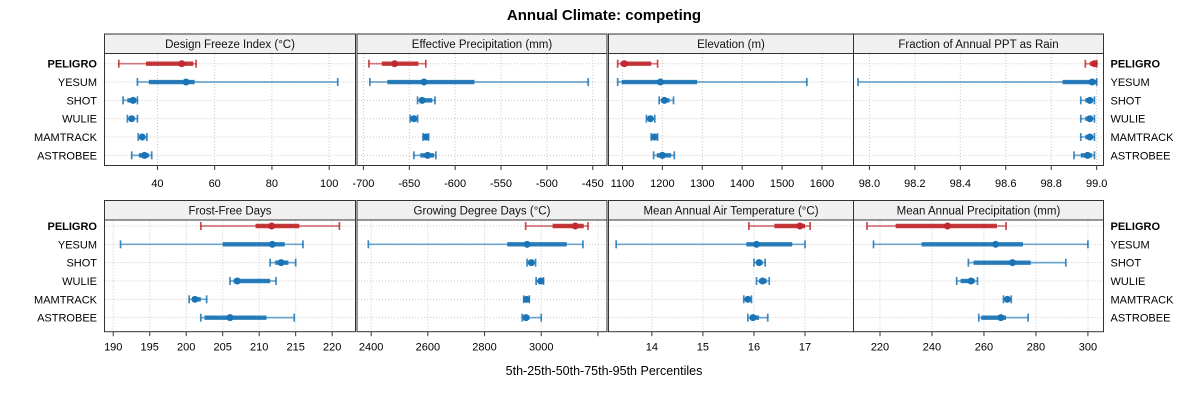  I want to click on site-label-left-mamtrack-row0: MAMTRACK, so click(66, 138).